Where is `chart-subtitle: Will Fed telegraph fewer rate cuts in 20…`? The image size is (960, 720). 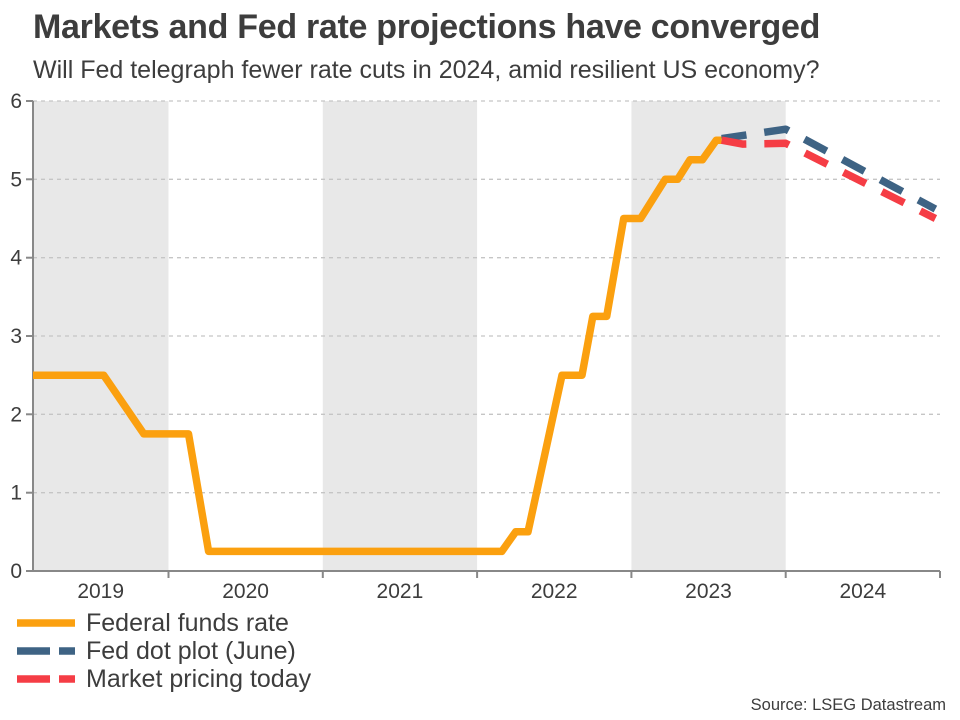
chart-subtitle: Will Fed telegraph fewer rate cuts in 20… is located at coordinates (426, 70).